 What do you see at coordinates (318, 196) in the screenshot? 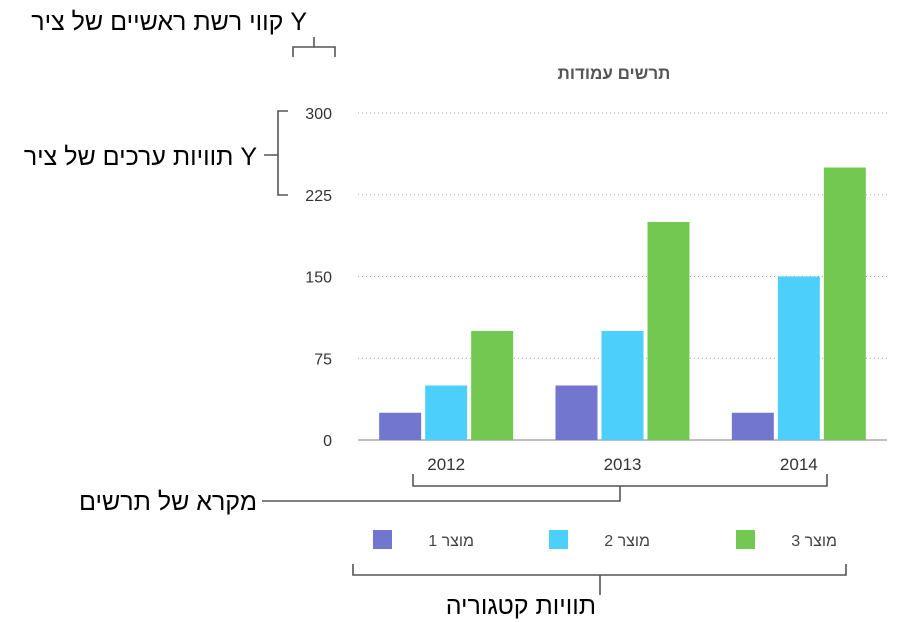
I see `y-tick-label: 225` at bounding box center [318, 196].